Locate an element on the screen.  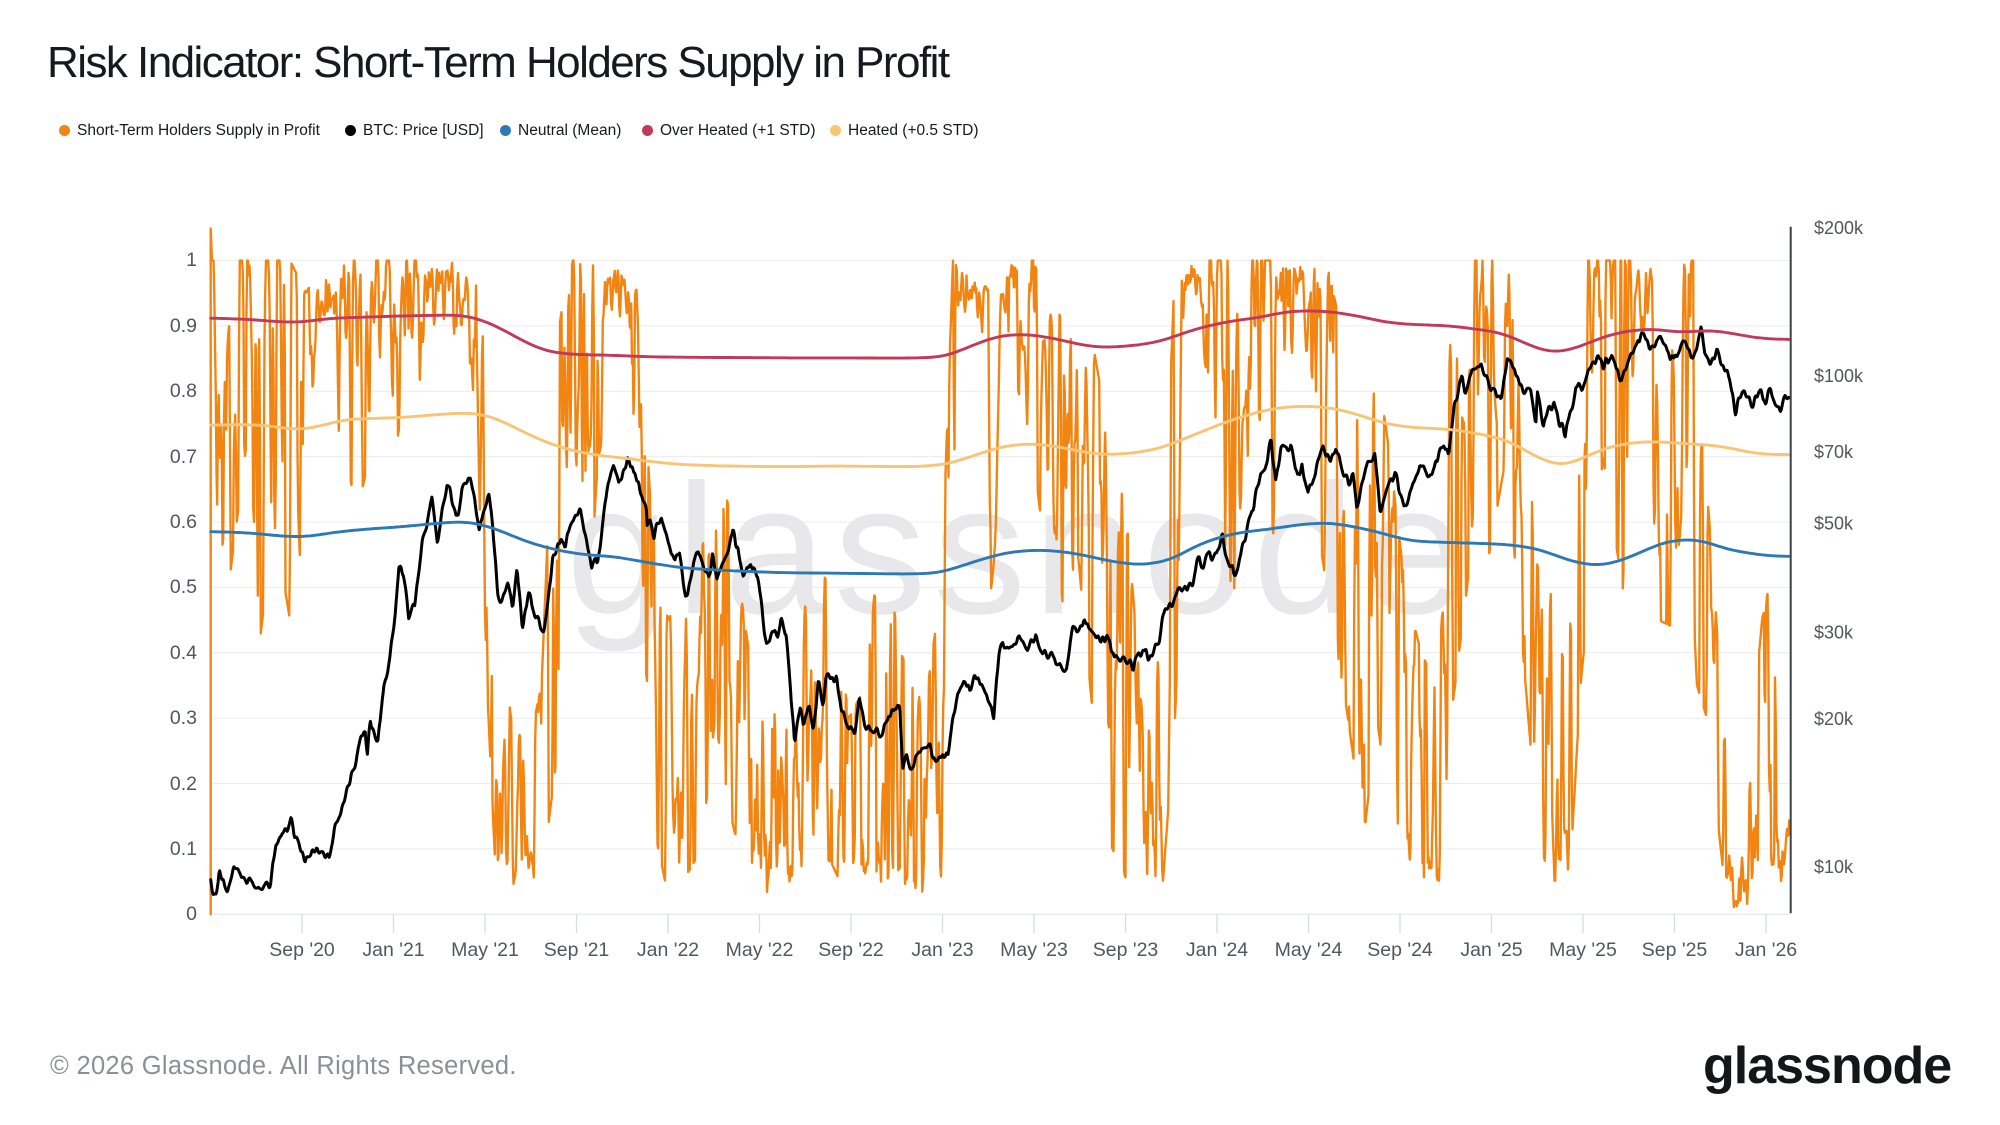
svg-text: 0.6 is located at coordinates (183, 522).